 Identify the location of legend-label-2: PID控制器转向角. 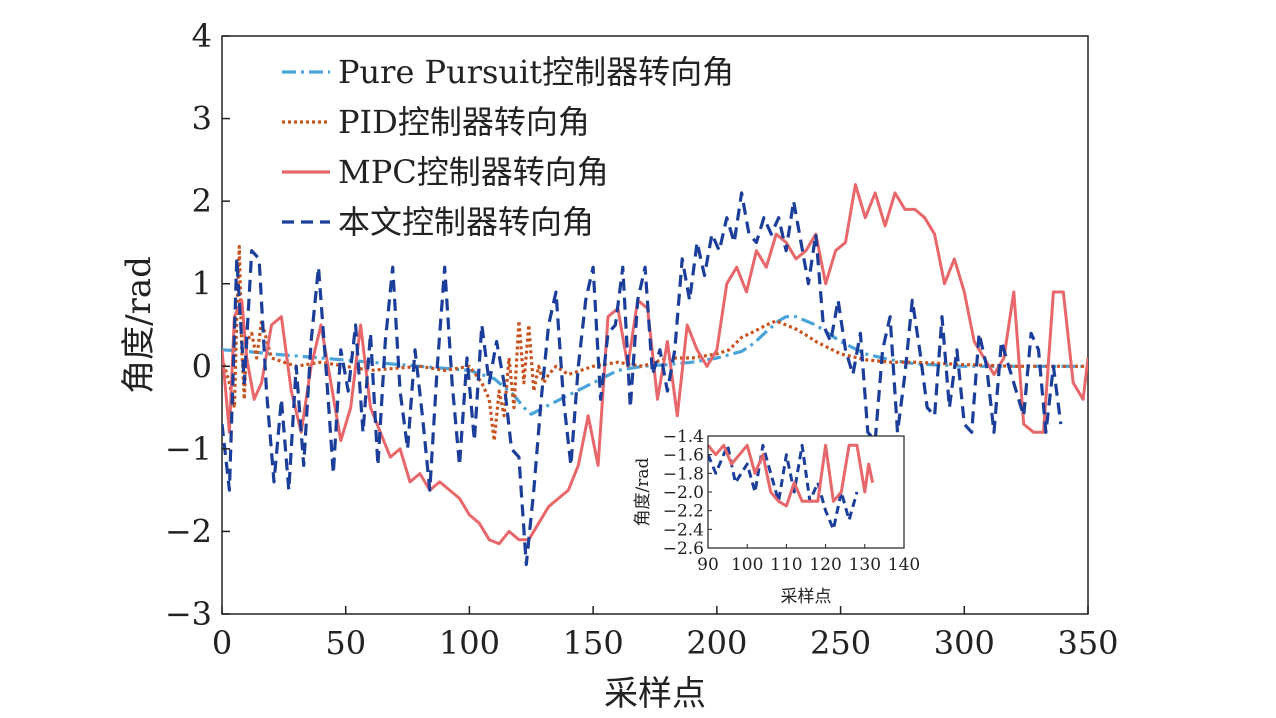
(464, 122).